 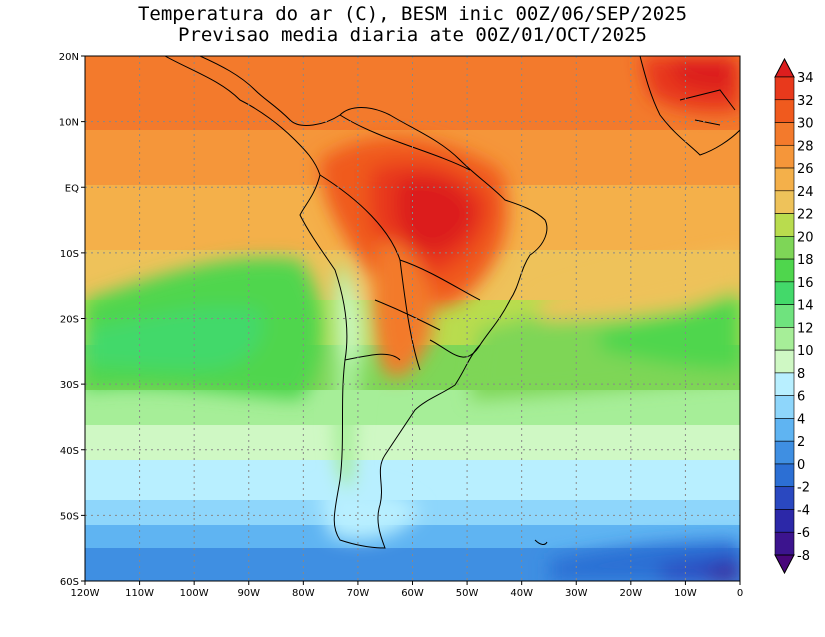 What do you see at coordinates (805, 169) in the screenshot?
I see `colorbar-label: 26` at bounding box center [805, 169].